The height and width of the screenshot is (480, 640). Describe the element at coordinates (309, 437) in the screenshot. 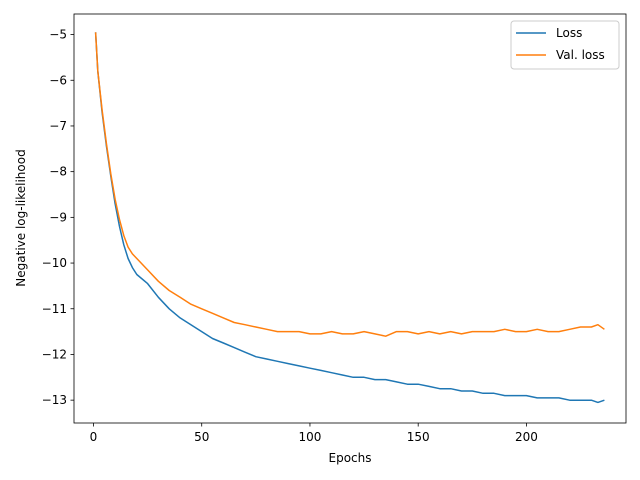

I see `x-tick-label: 100` at that location.